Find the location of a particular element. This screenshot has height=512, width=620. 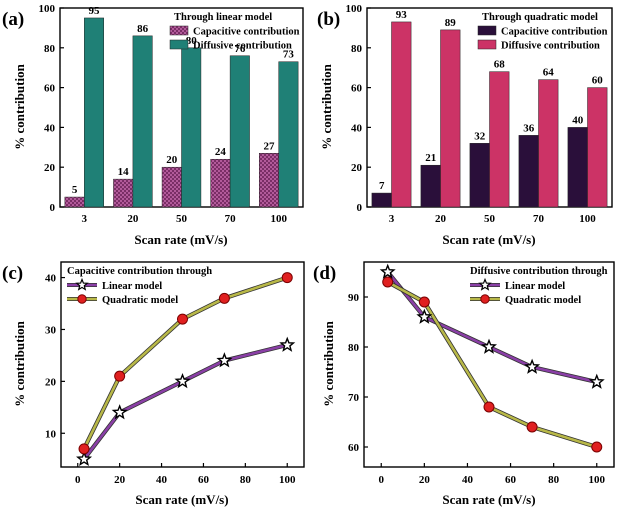

legend-title: Through linear model is located at coordinates (223, 17).